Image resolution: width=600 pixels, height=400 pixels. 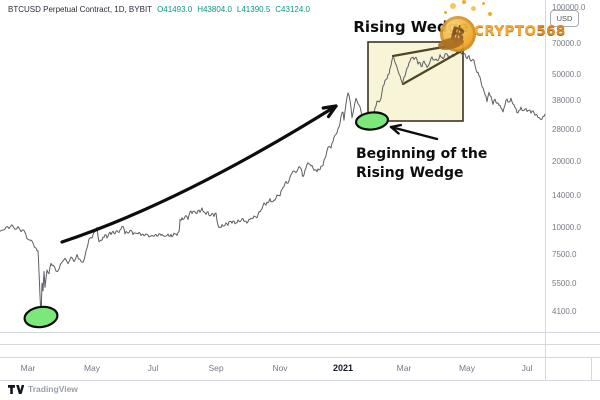 I want to click on price-tick-label: 7500.0, so click(x=564, y=254).